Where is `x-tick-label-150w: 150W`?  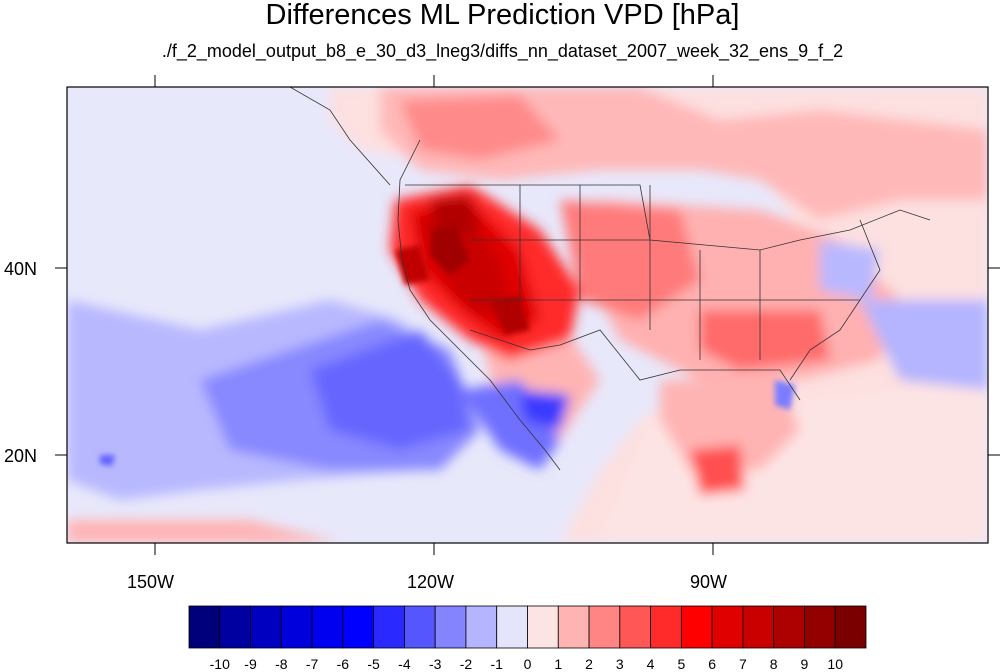 x-tick-label-150w: 150W is located at coordinates (151, 582).